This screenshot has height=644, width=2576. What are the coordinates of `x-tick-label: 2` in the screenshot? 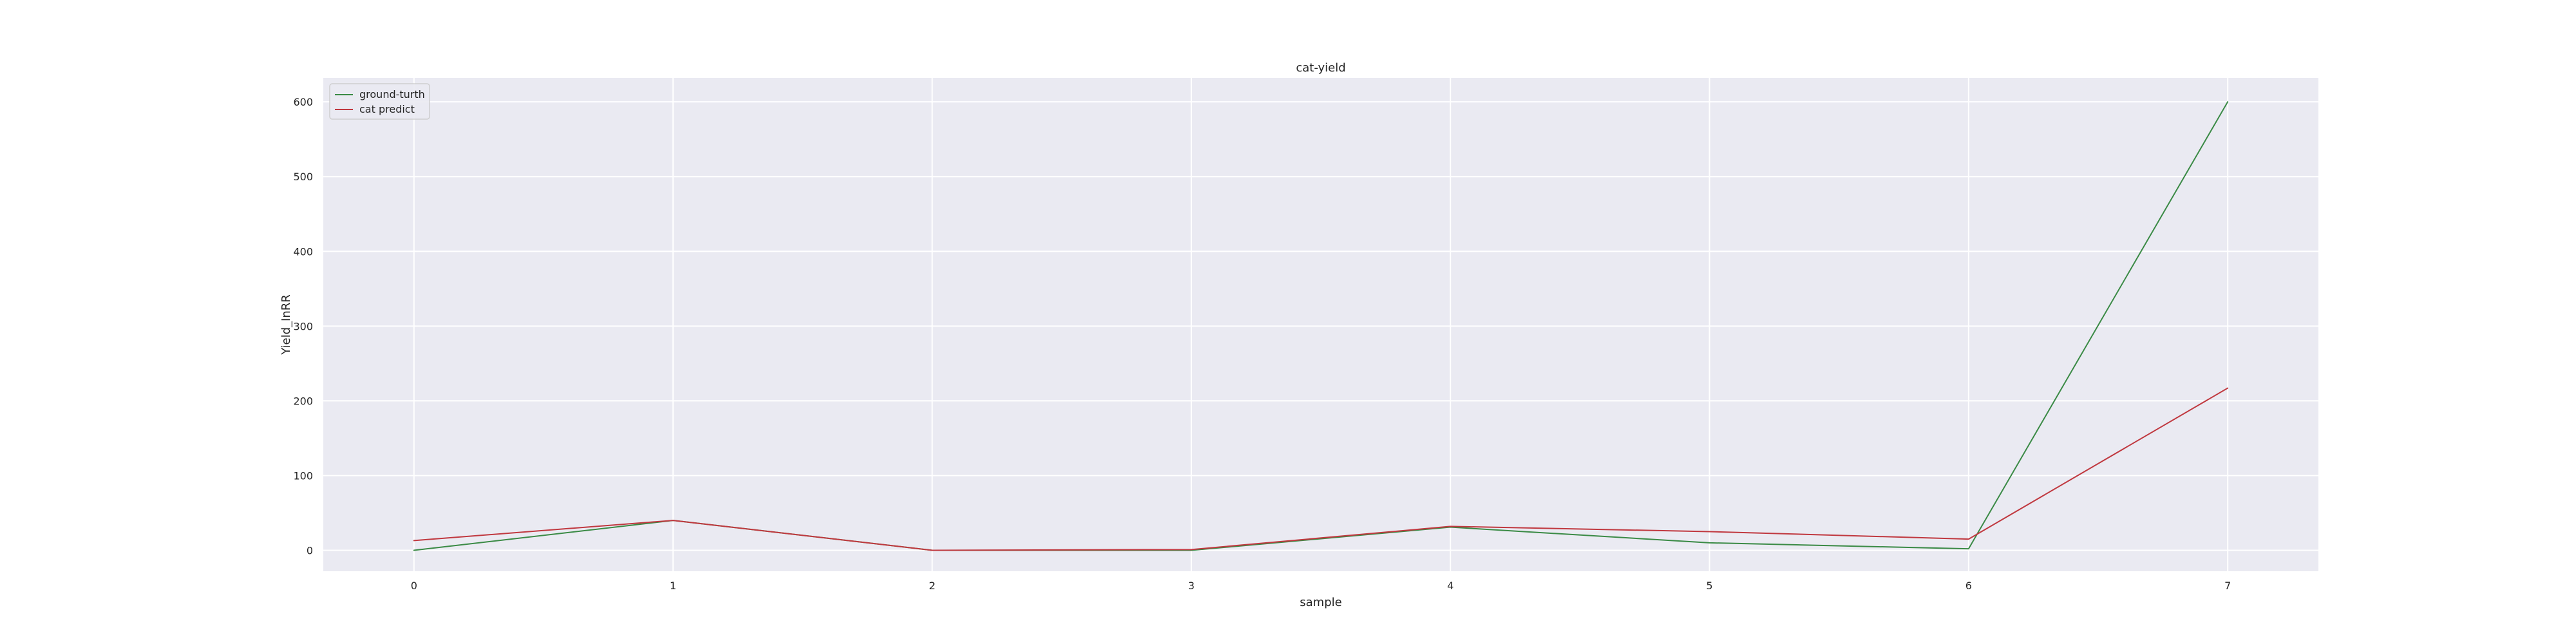 It's located at (932, 586).